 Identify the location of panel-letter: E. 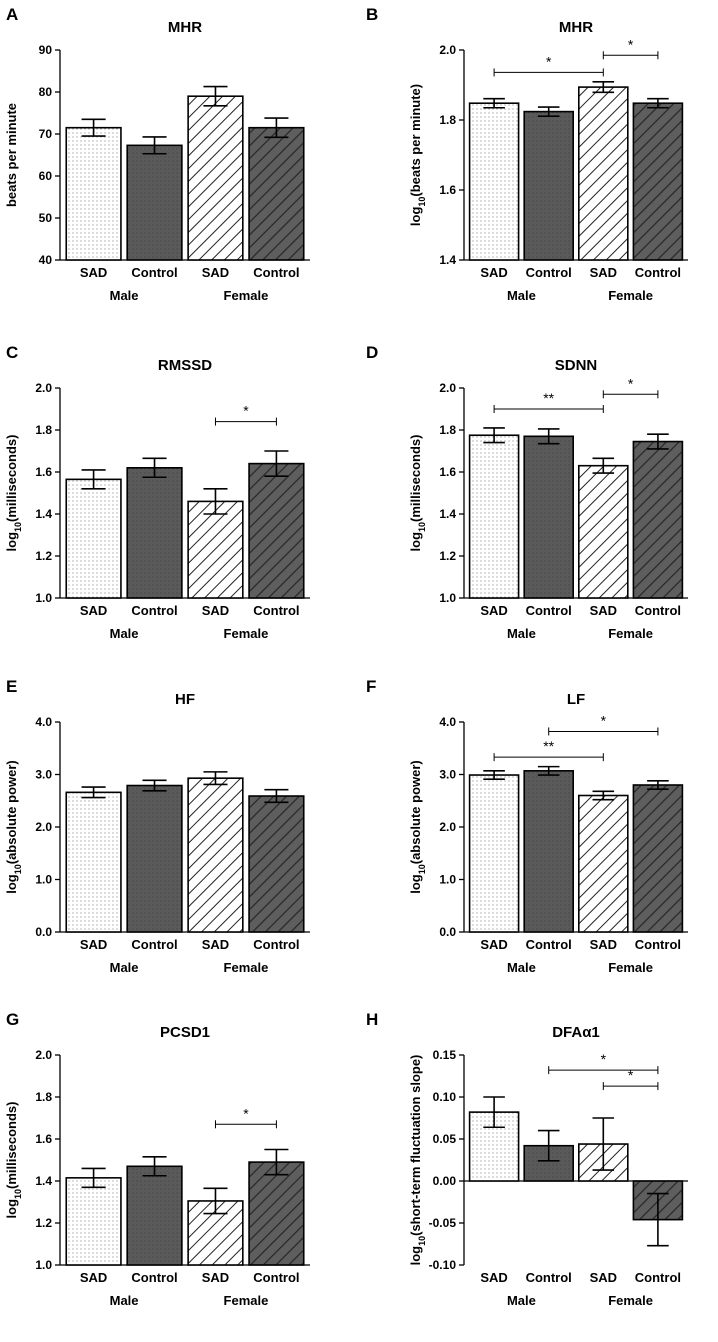
(11, 686).